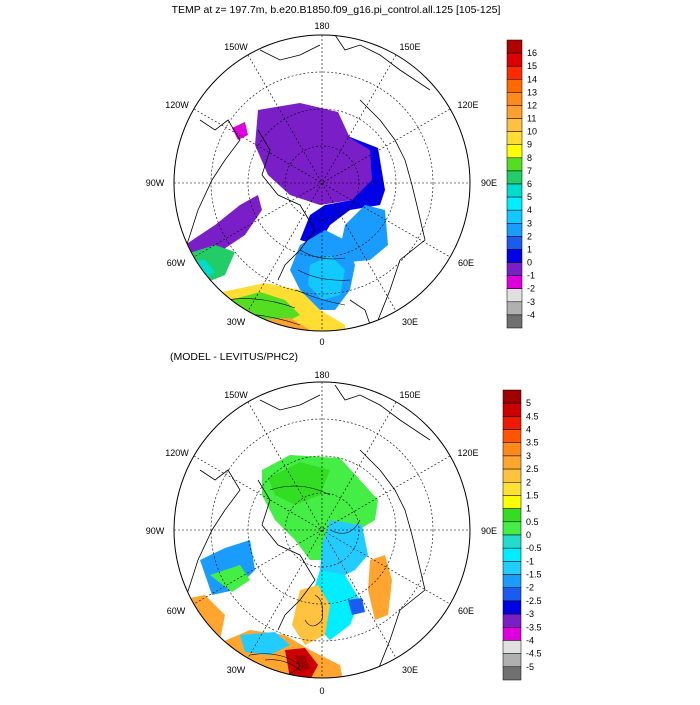 The image size is (700, 705). Describe the element at coordinates (532, 132) in the screenshot. I see `colorbar-label: 10` at that location.